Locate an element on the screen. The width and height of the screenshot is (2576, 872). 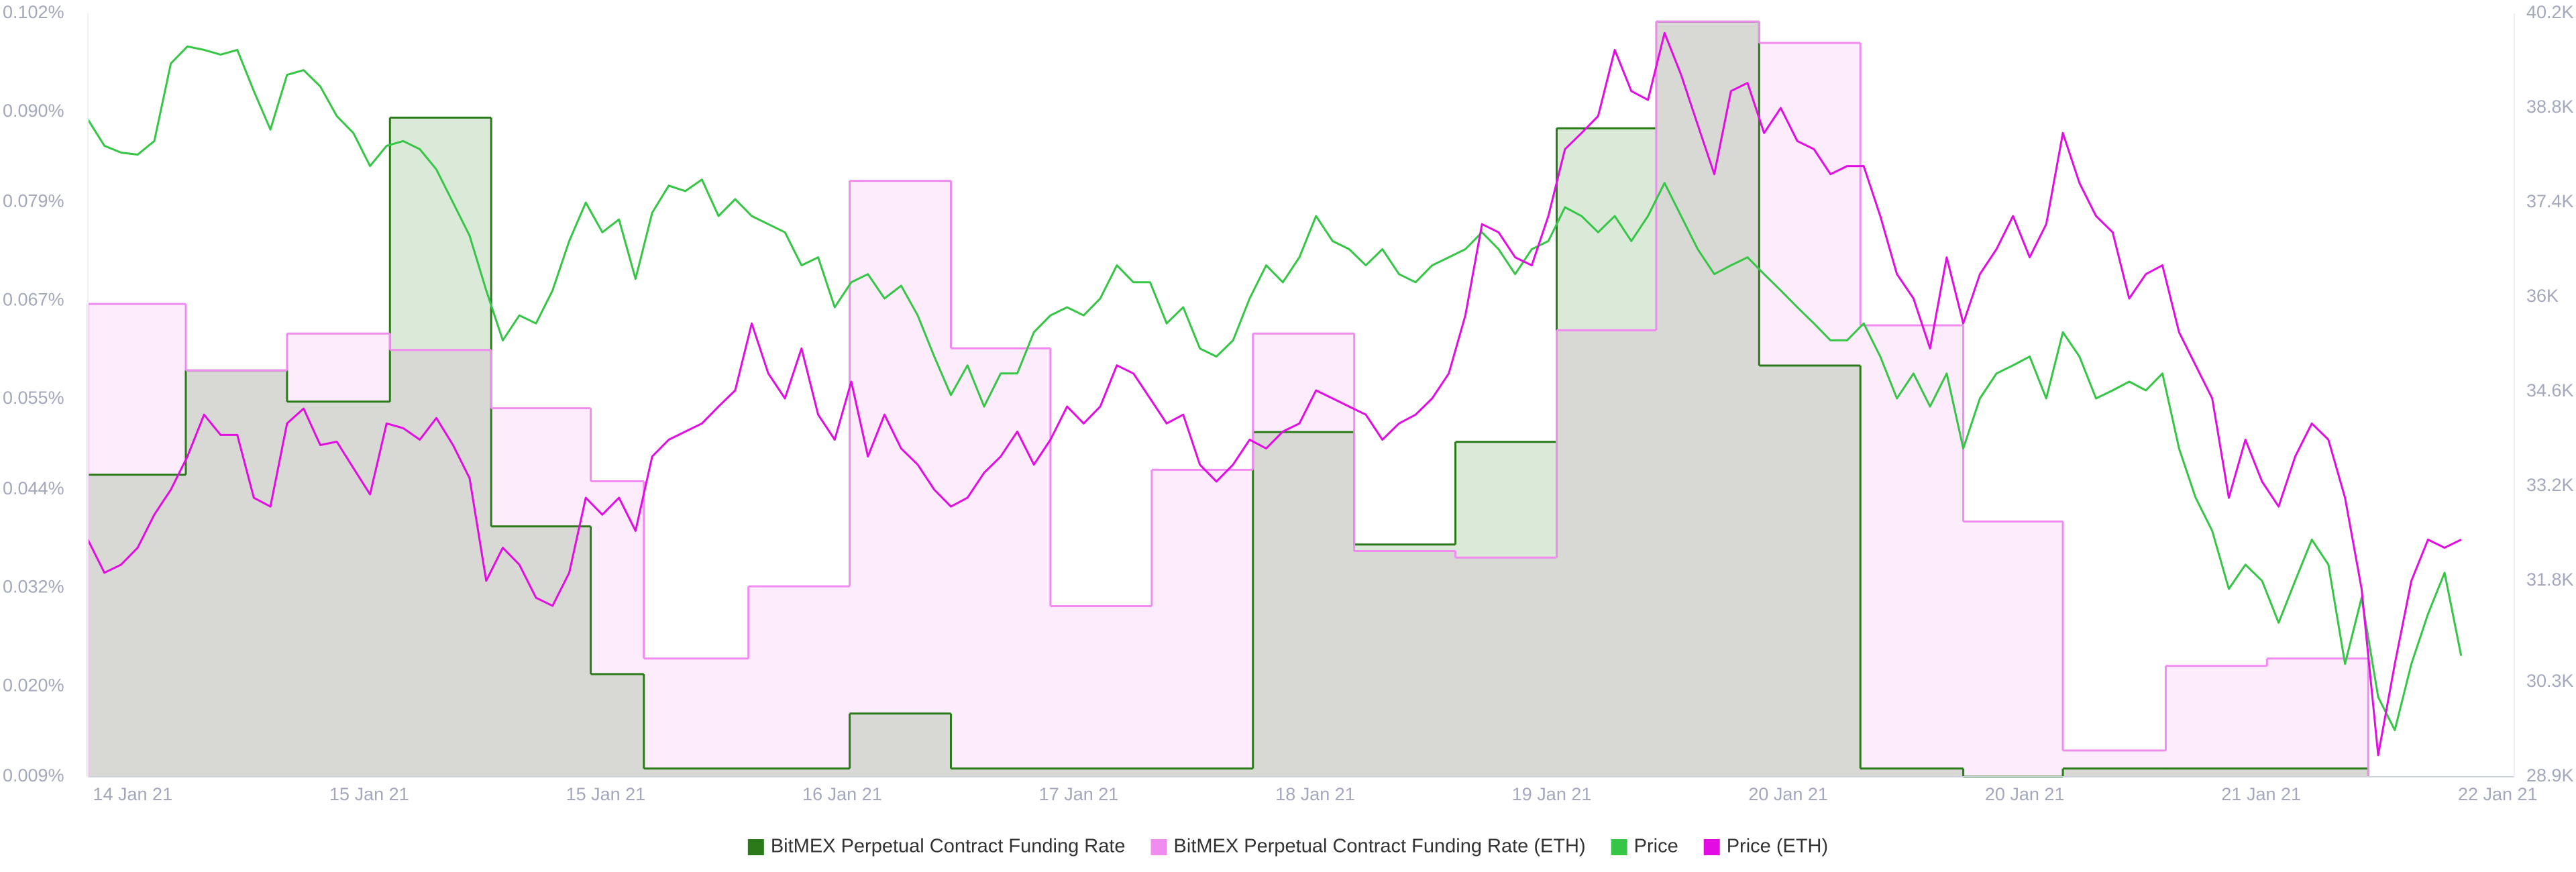
y-tick-label: 0.044% is located at coordinates (33, 488).